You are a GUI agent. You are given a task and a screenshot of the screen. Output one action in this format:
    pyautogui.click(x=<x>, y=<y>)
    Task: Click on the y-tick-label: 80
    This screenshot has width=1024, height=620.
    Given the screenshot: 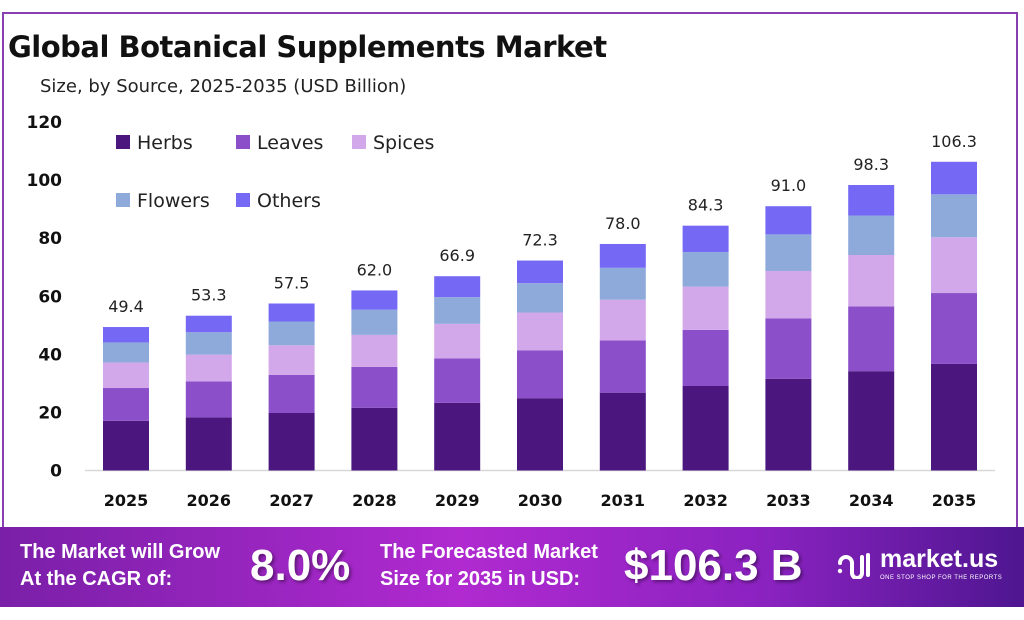 What is the action you would take?
    pyautogui.click(x=50, y=239)
    